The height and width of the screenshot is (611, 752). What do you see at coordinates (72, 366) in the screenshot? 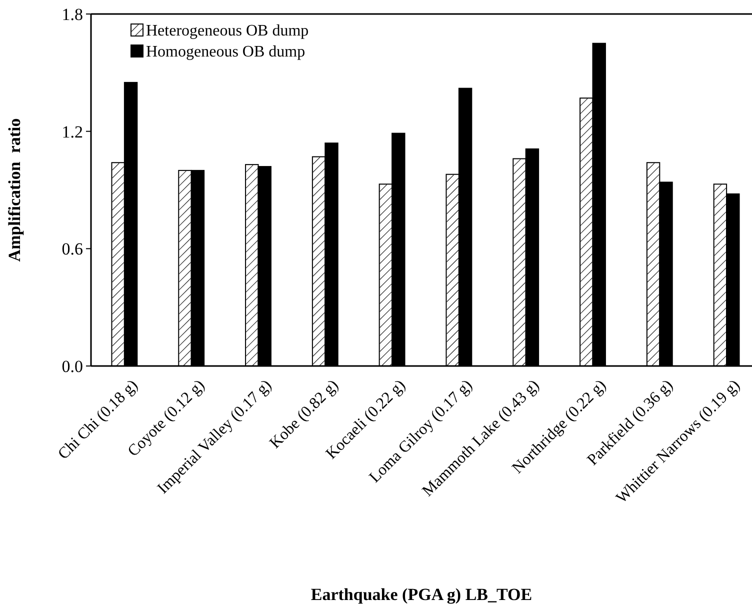
I see `y-tick-label: 0.0` at bounding box center [72, 366].